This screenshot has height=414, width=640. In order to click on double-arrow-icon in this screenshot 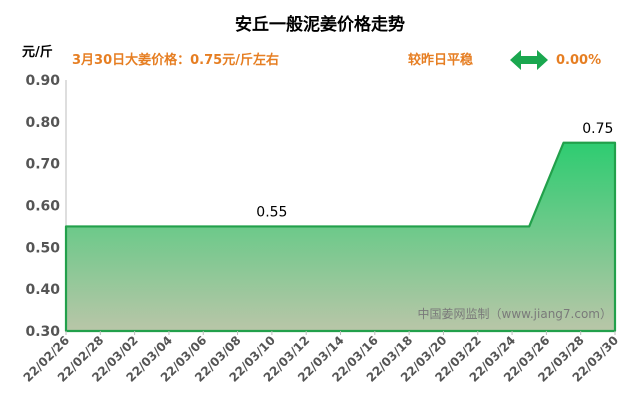, I will do `click(529, 60)`.